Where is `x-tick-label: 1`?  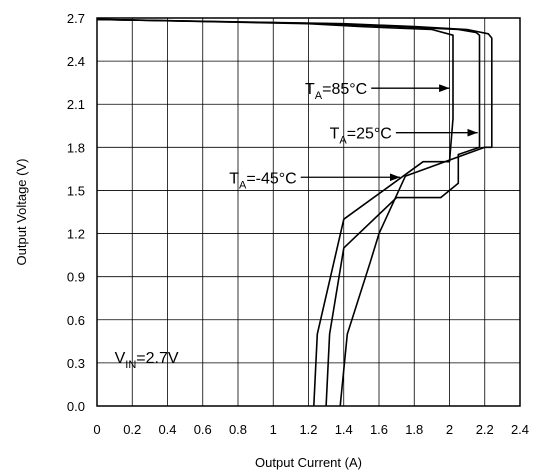
x-tick-label: 1 is located at coordinates (273, 429).